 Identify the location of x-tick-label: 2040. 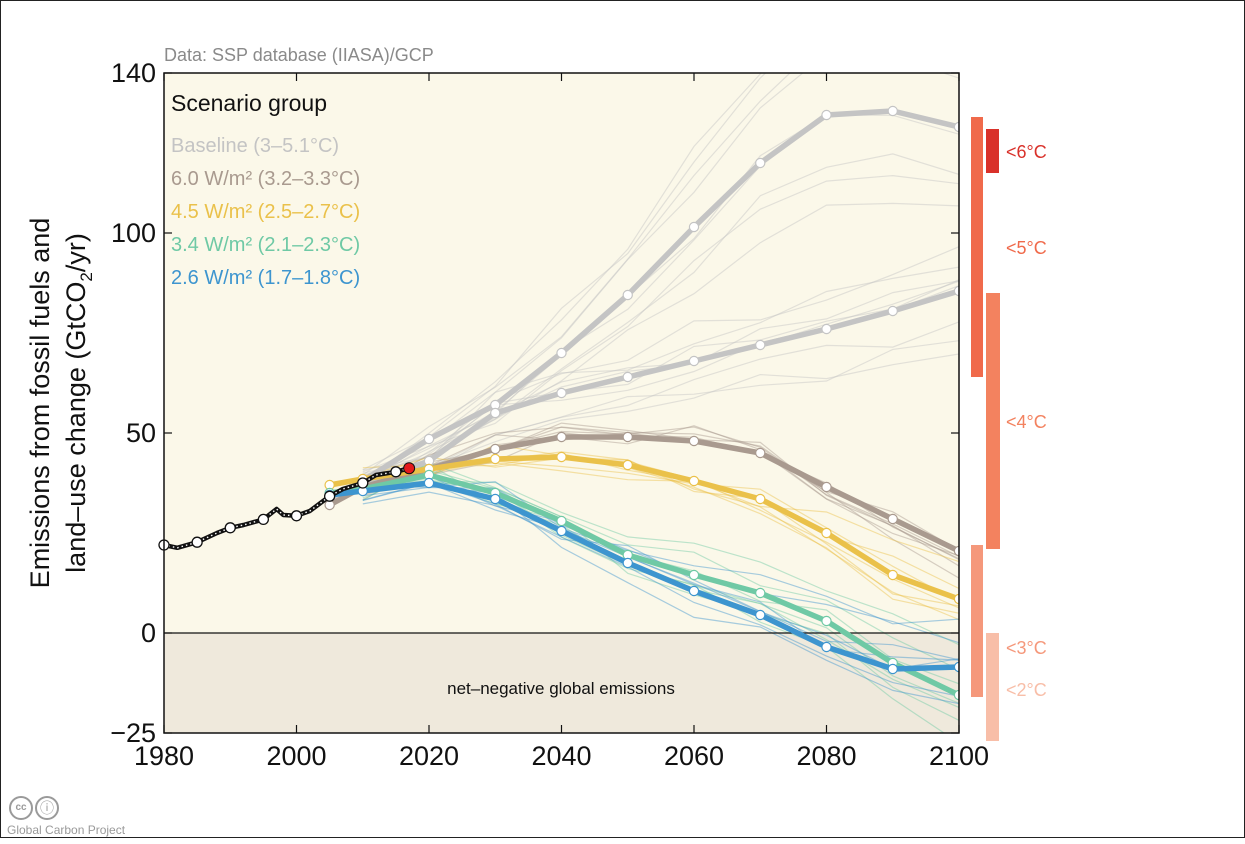
(561, 756).